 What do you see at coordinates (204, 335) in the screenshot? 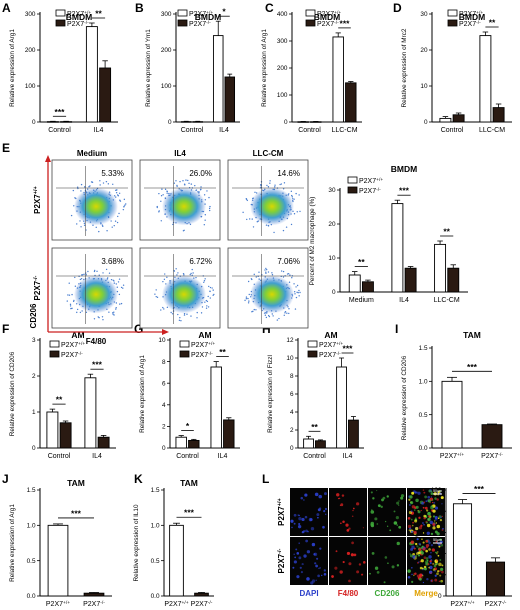
I see `chart-title: AM` at bounding box center [204, 335].